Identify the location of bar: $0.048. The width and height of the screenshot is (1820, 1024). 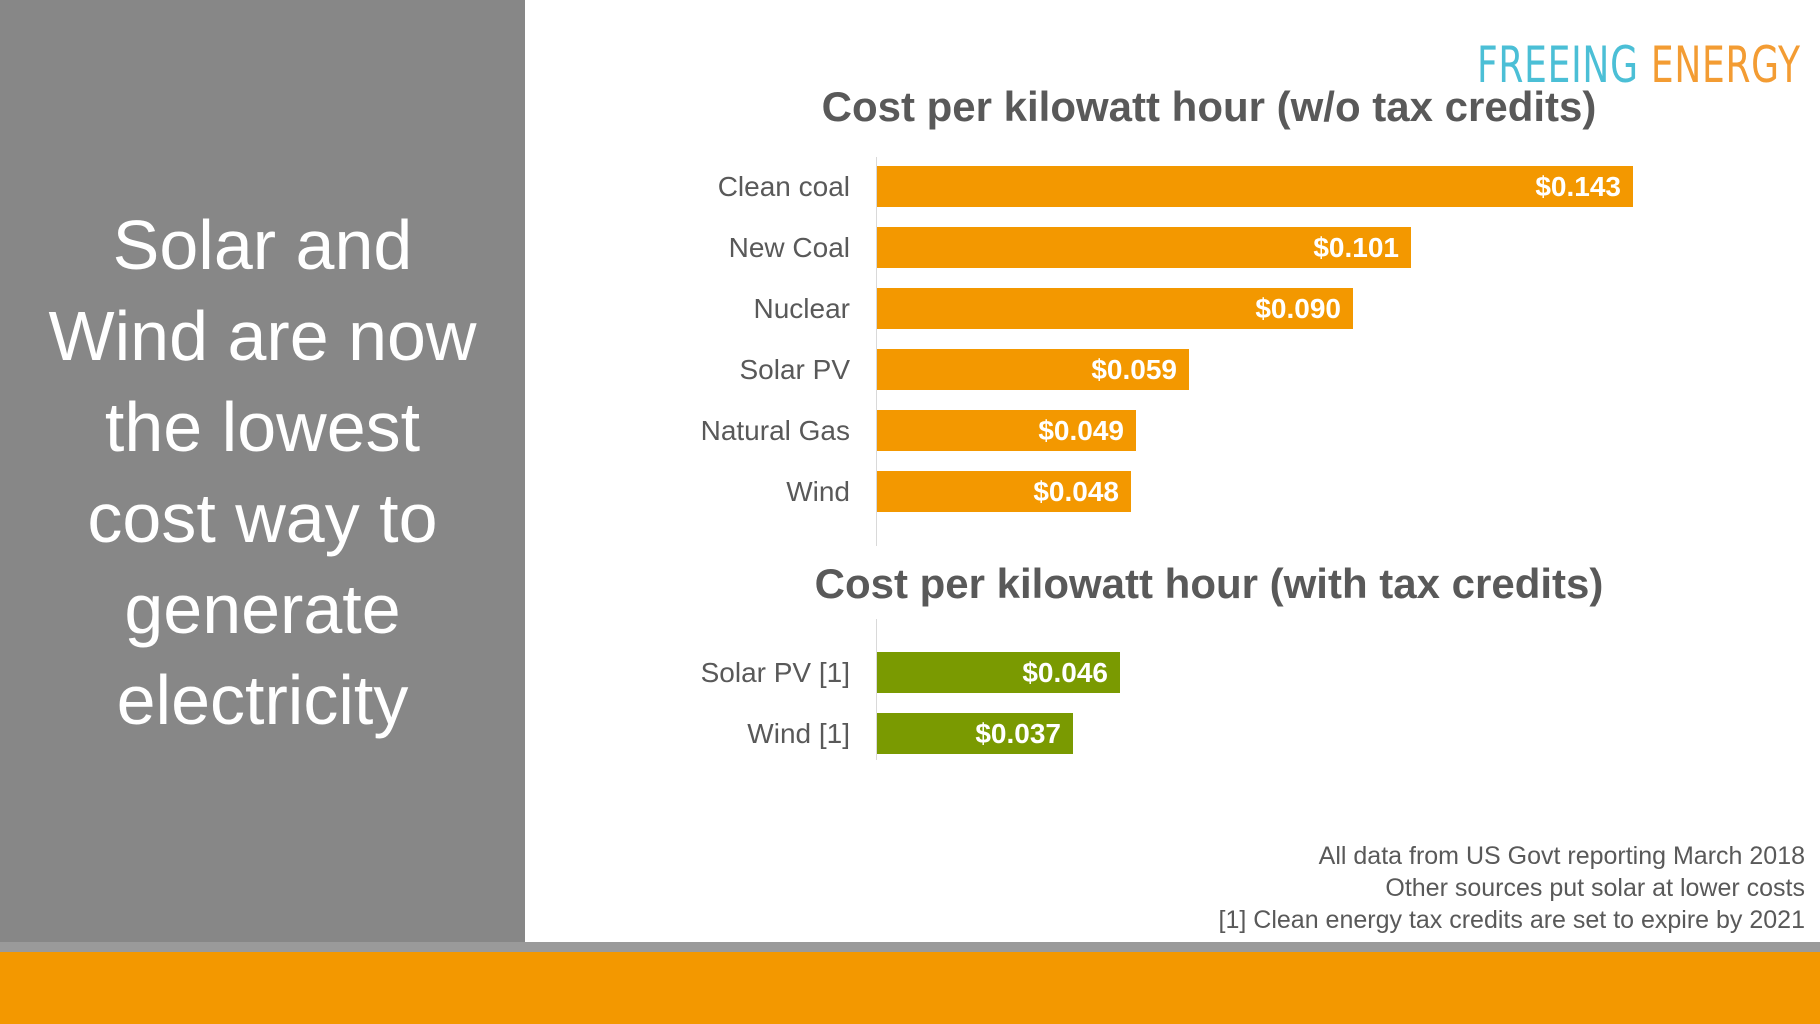
(1004, 491).